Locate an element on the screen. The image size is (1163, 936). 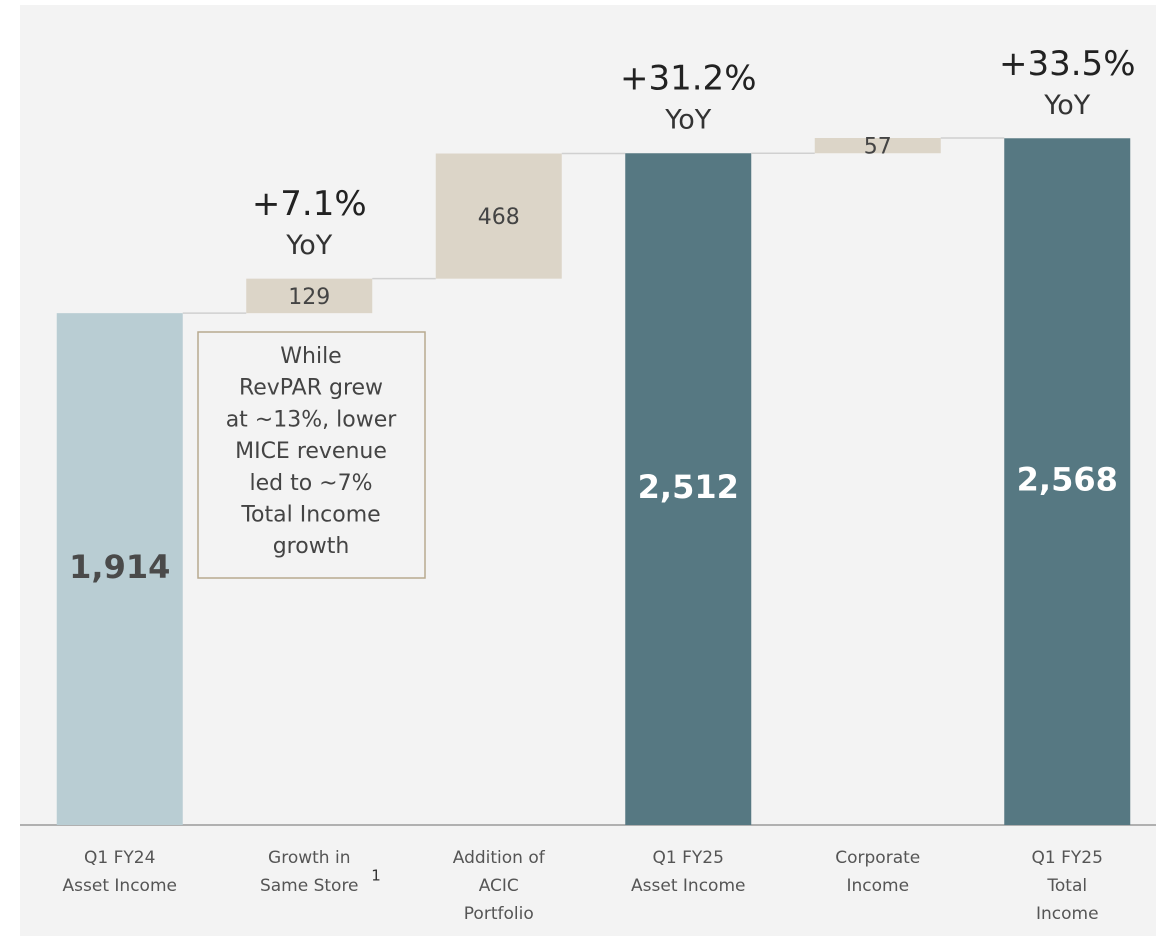
note-box is located at coordinates (311, 455).